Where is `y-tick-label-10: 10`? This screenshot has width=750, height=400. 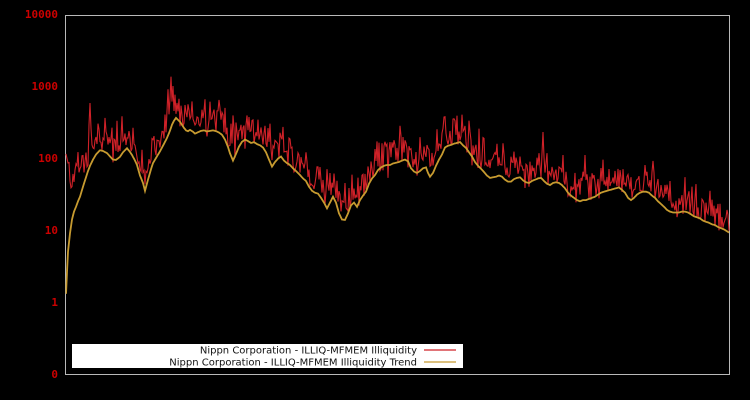 y-tick-label-10: 10 is located at coordinates (51, 230).